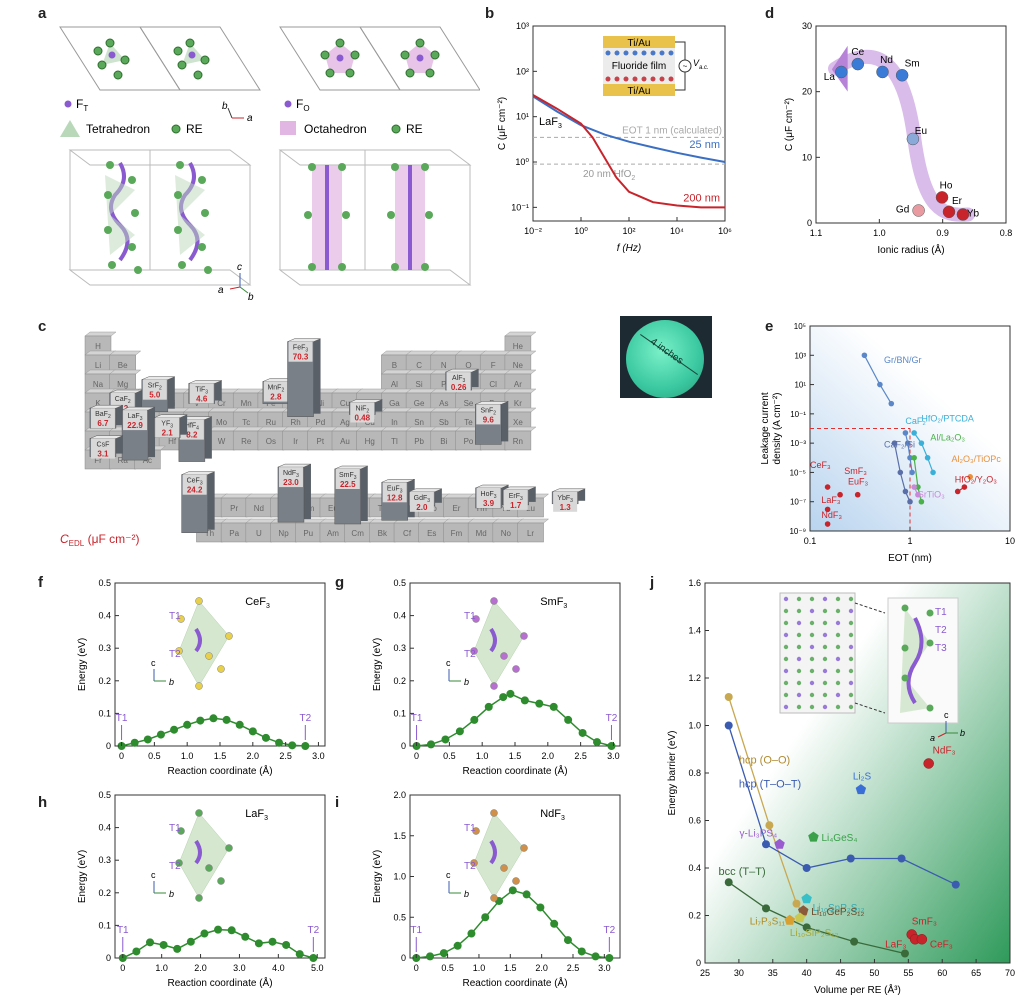  I want to click on y-tick-label: 10⁰, so click(522, 162).